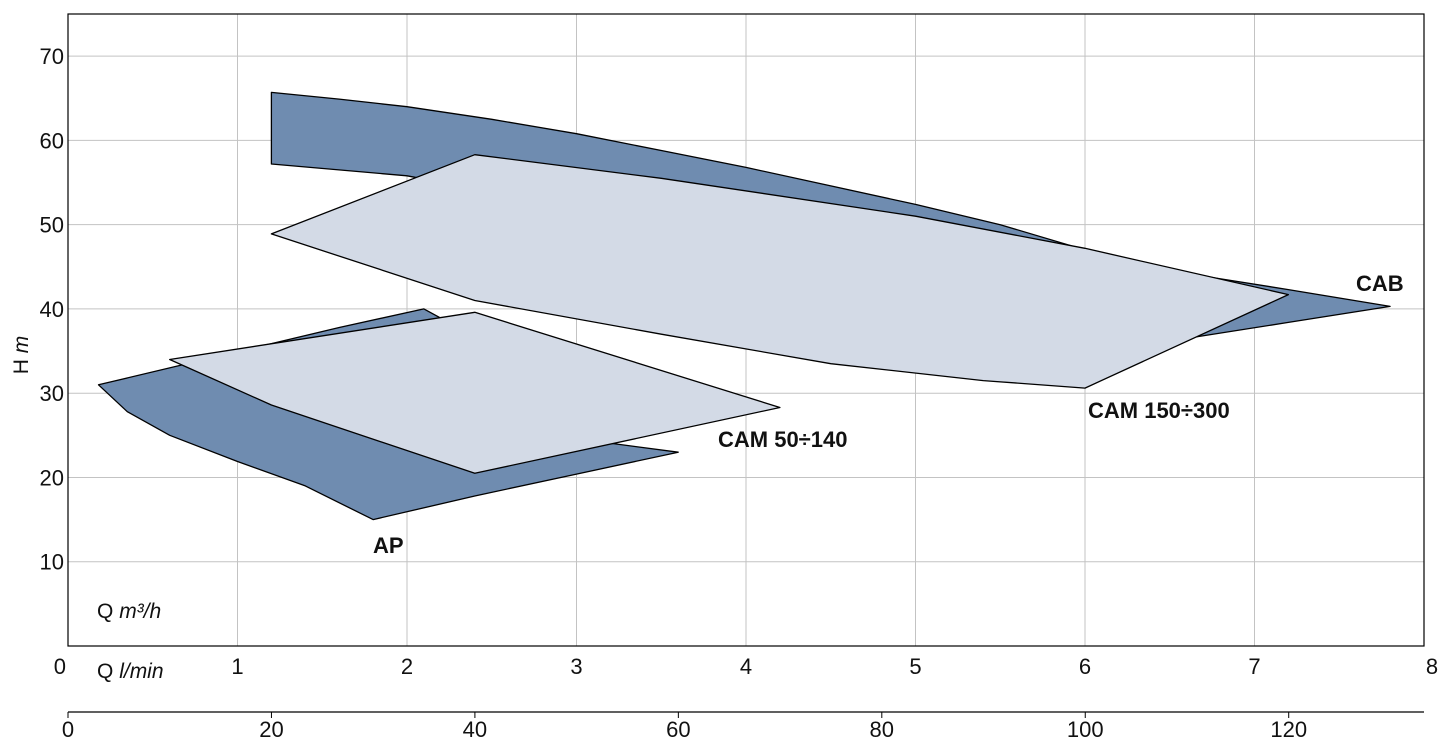 This screenshot has height=740, width=1443. What do you see at coordinates (68, 728) in the screenshot?
I see `x-secondary-tick-label-0: 0` at bounding box center [68, 728].